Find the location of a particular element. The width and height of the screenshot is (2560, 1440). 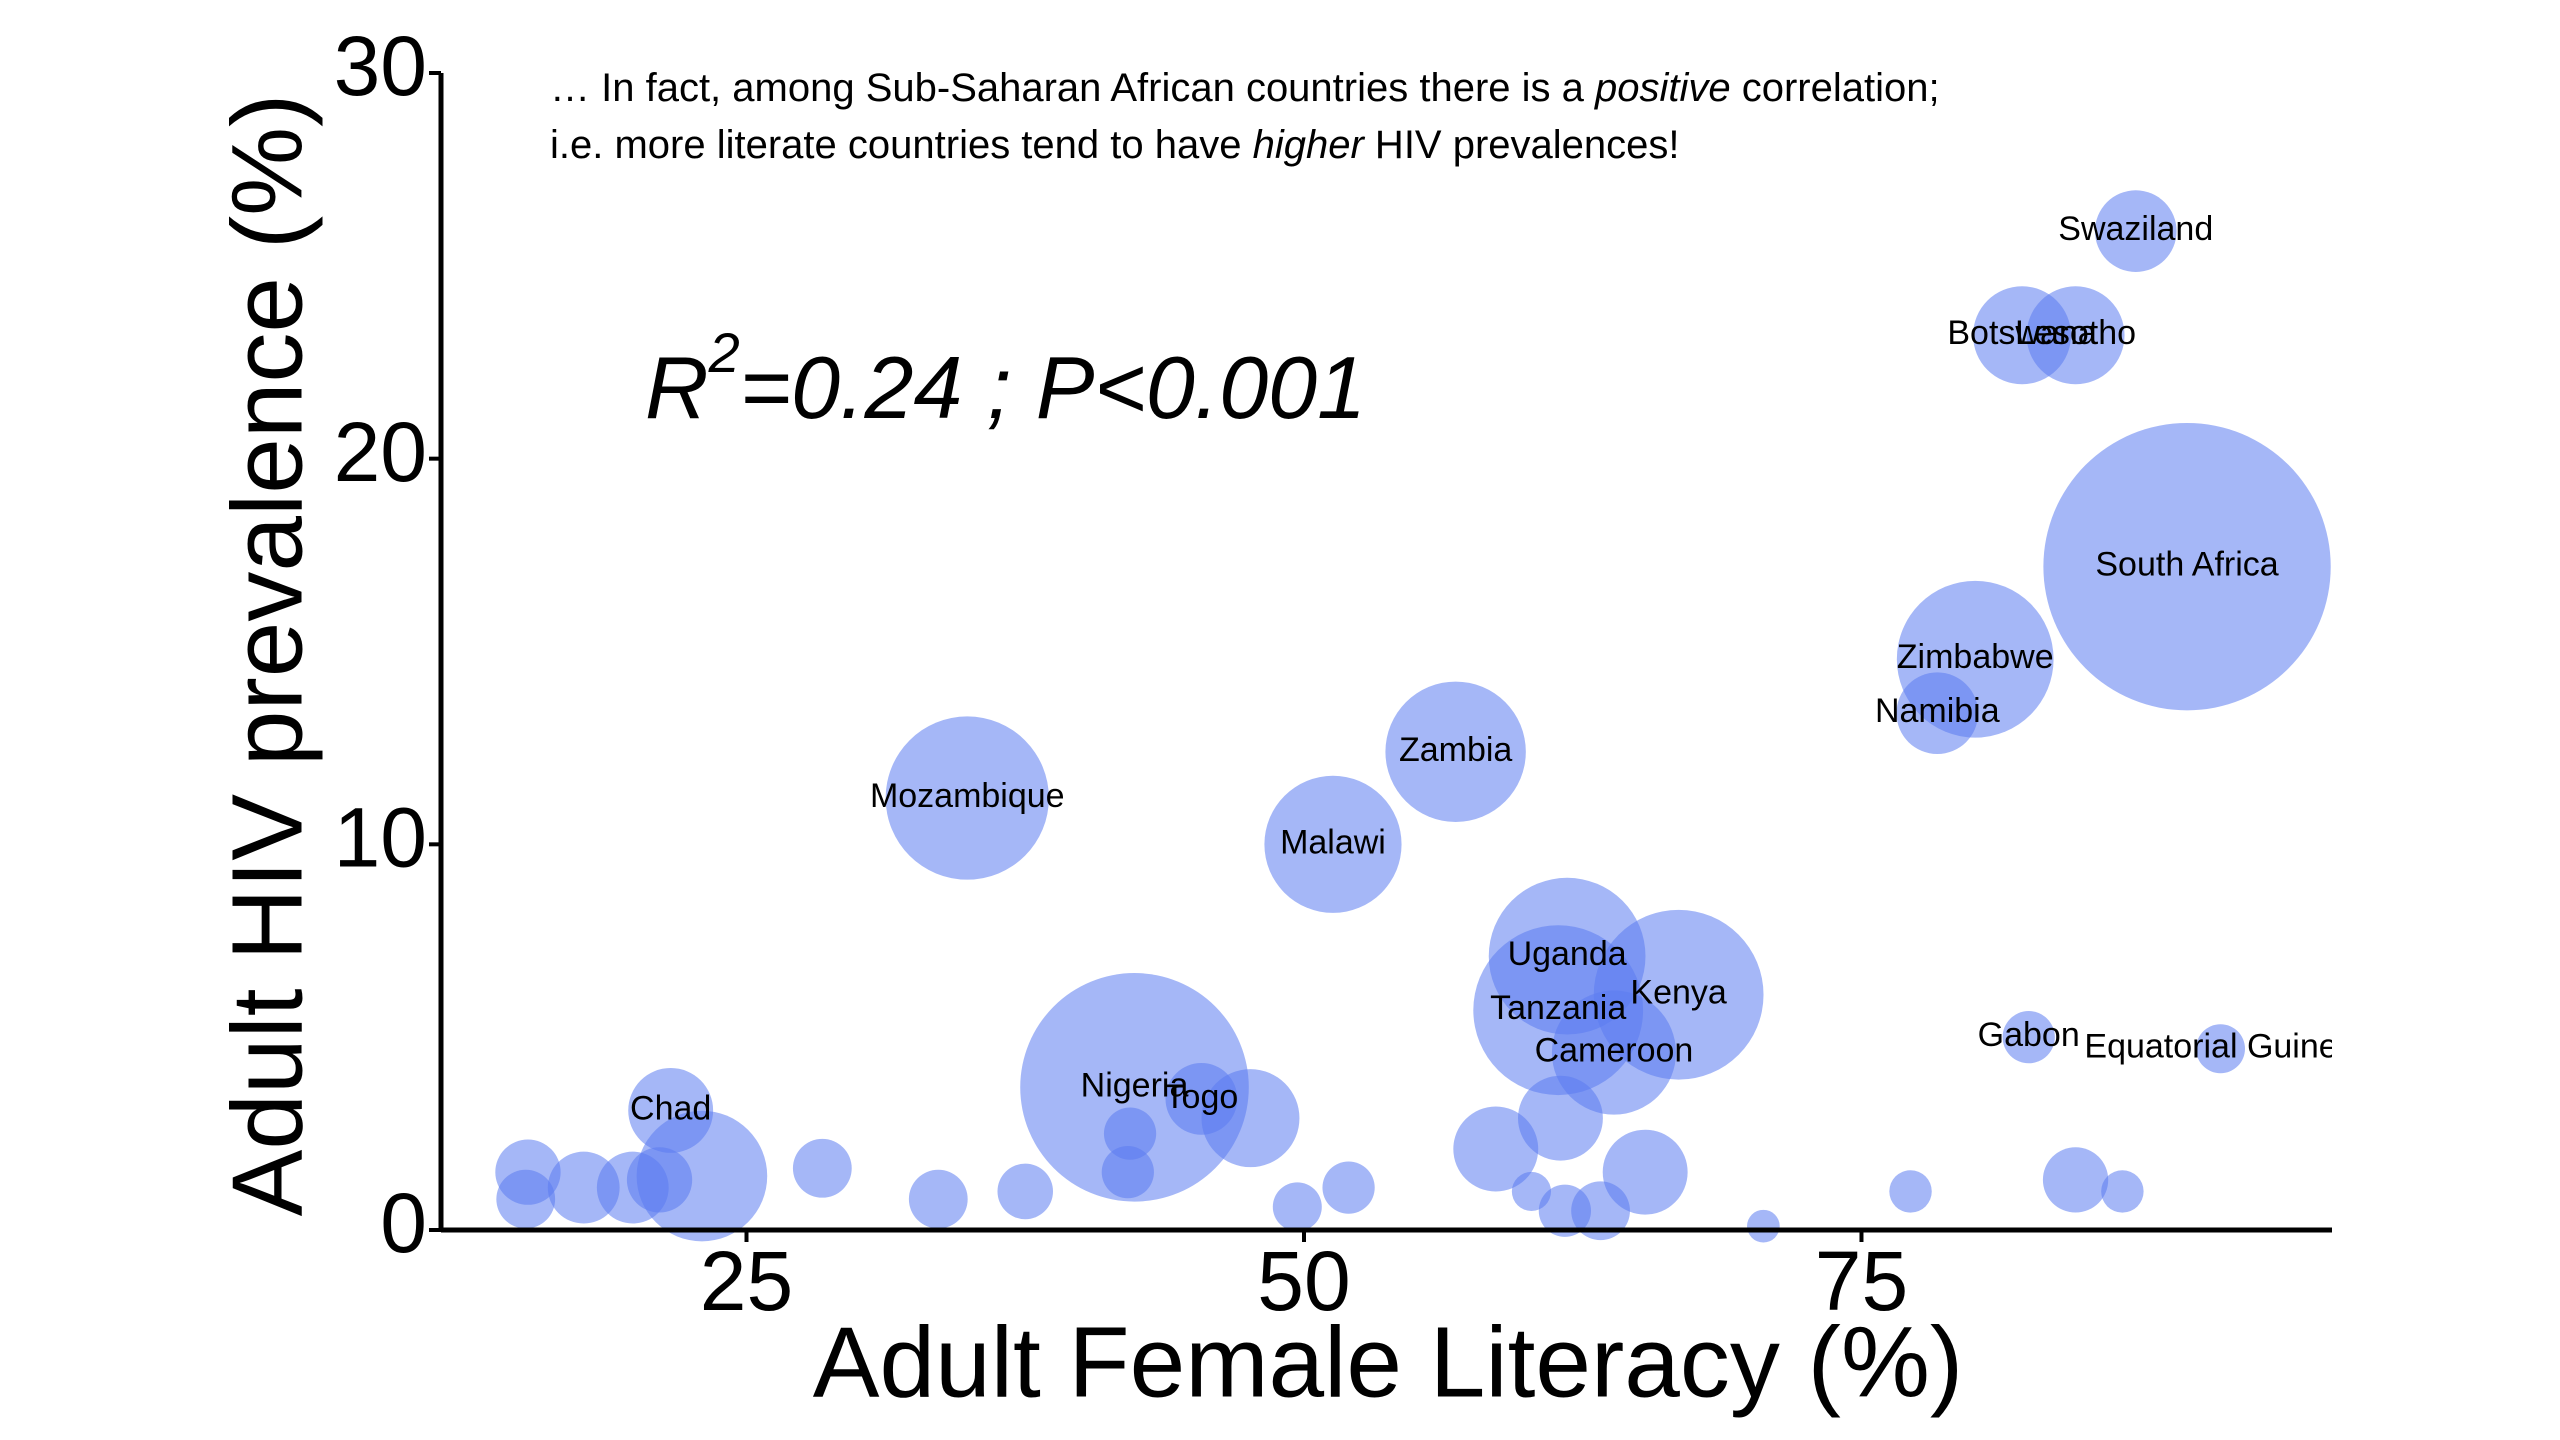

bubble-label: Swaziland is located at coordinates (2135, 229).